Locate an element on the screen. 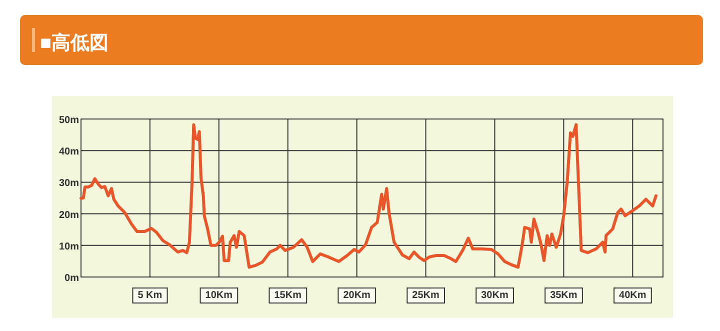 The image size is (720, 331). y-tick-label: 40m is located at coordinates (69, 152).